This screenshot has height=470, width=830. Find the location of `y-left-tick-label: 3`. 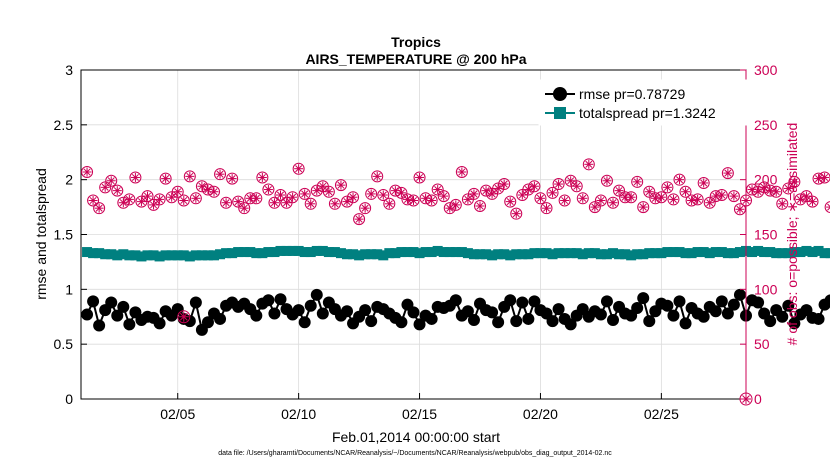

y-left-tick-label: 3 is located at coordinates (69, 70).